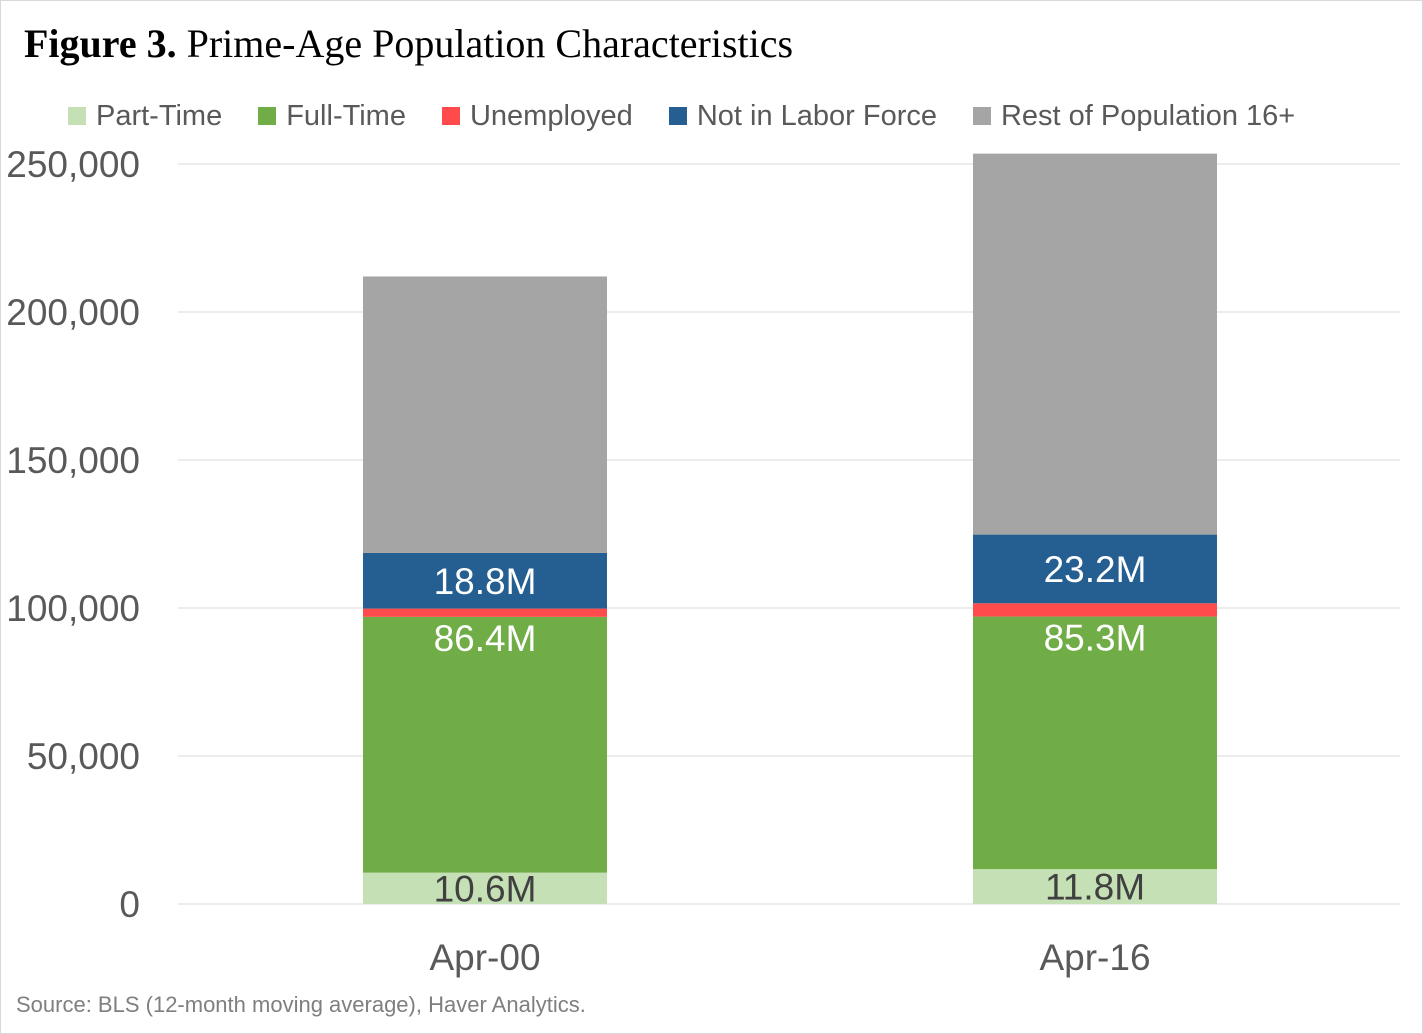  What do you see at coordinates (73, 608) in the screenshot?
I see `y-tick-label: 100,000` at bounding box center [73, 608].